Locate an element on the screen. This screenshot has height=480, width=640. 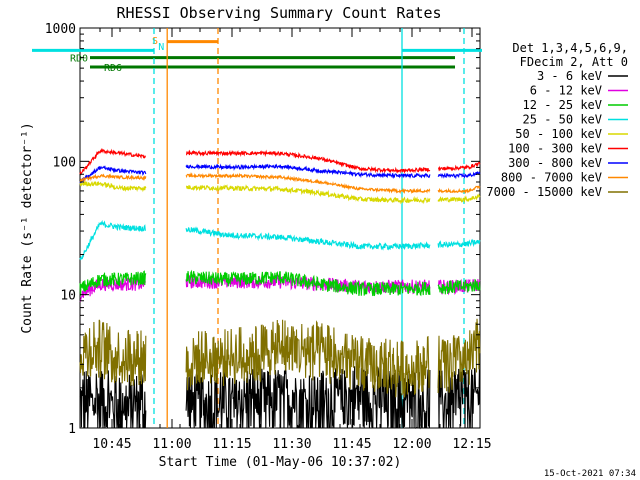
series-25to50kev is located at coordinates (280, 240).